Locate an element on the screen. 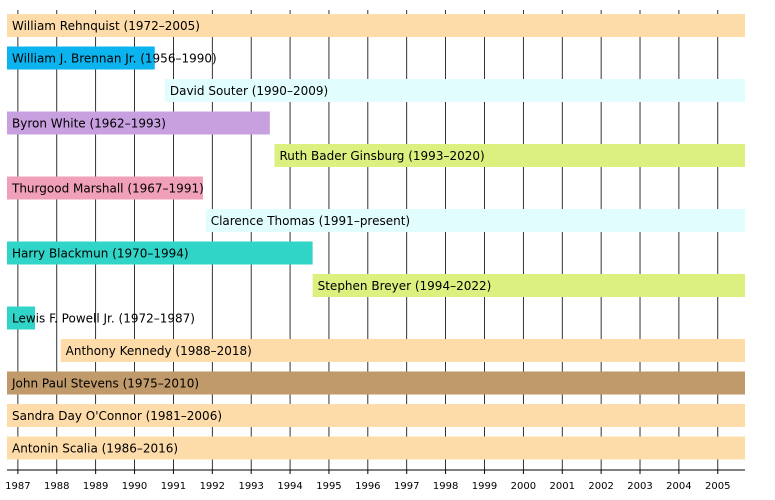  x-tick-label: 2003 is located at coordinates (639, 486).